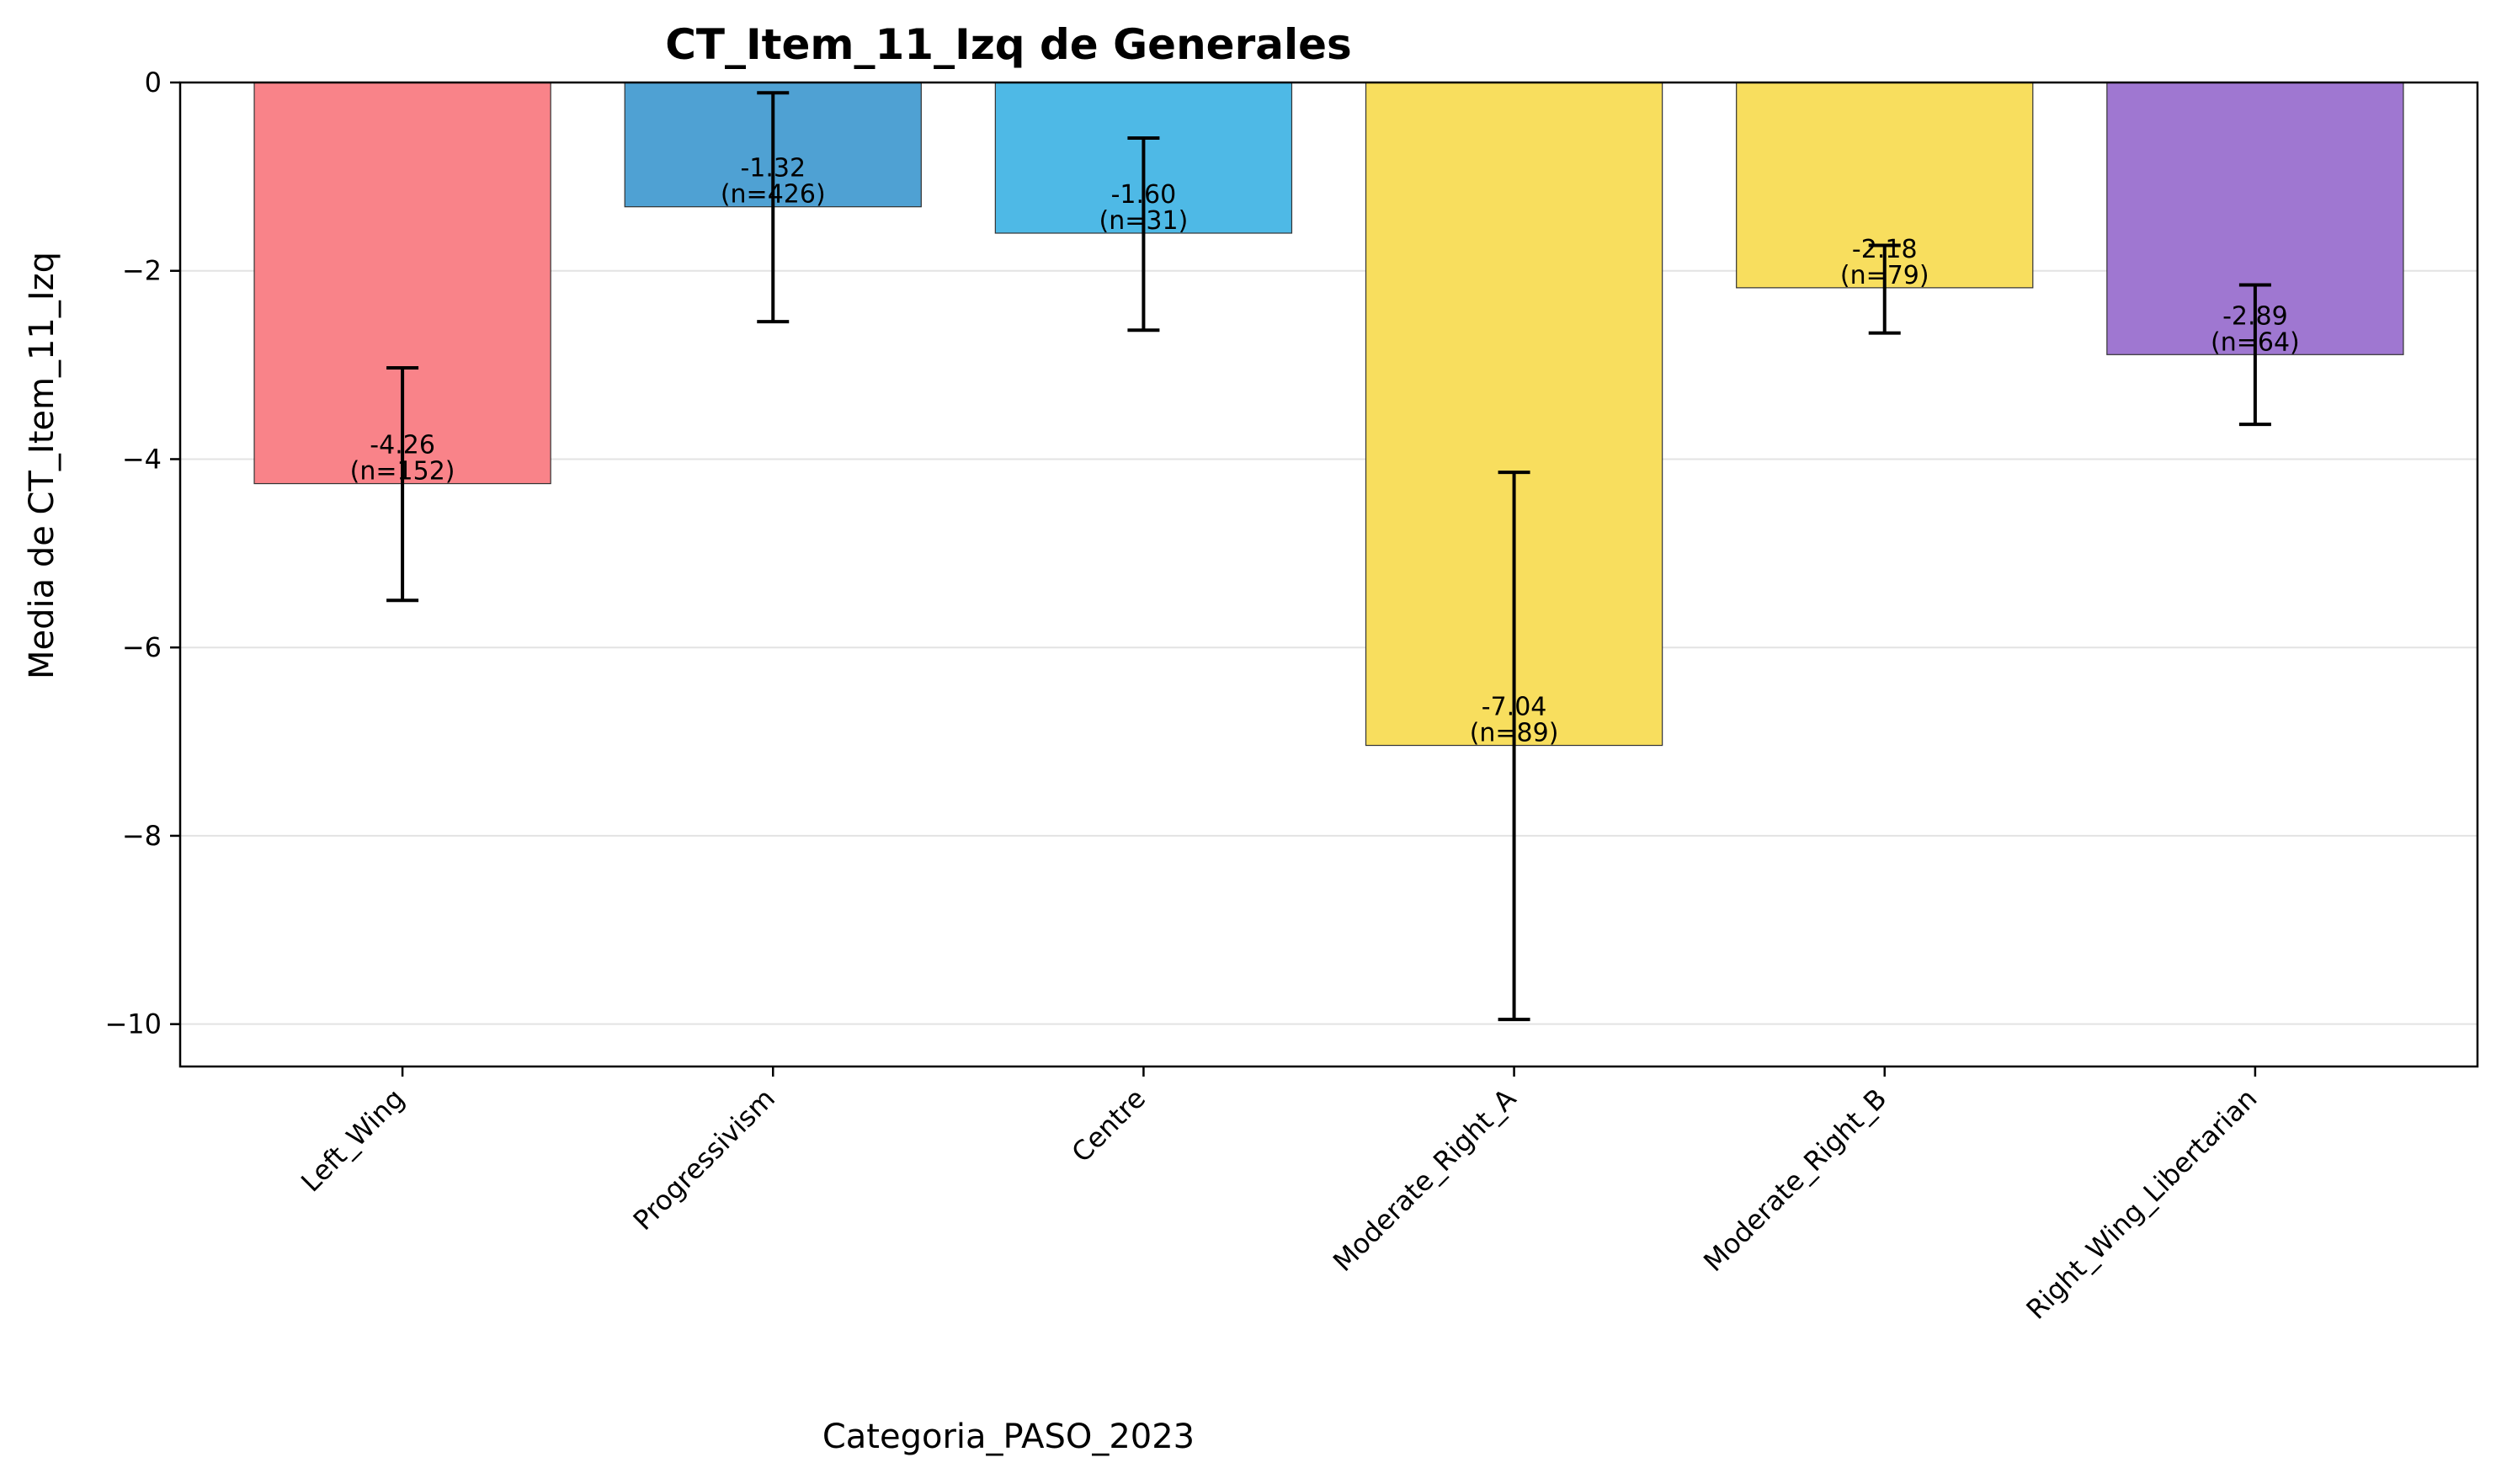  Describe the element at coordinates (1424, 1180) in the screenshot. I see `x-tick-label: Moderate_Right_A` at that location.